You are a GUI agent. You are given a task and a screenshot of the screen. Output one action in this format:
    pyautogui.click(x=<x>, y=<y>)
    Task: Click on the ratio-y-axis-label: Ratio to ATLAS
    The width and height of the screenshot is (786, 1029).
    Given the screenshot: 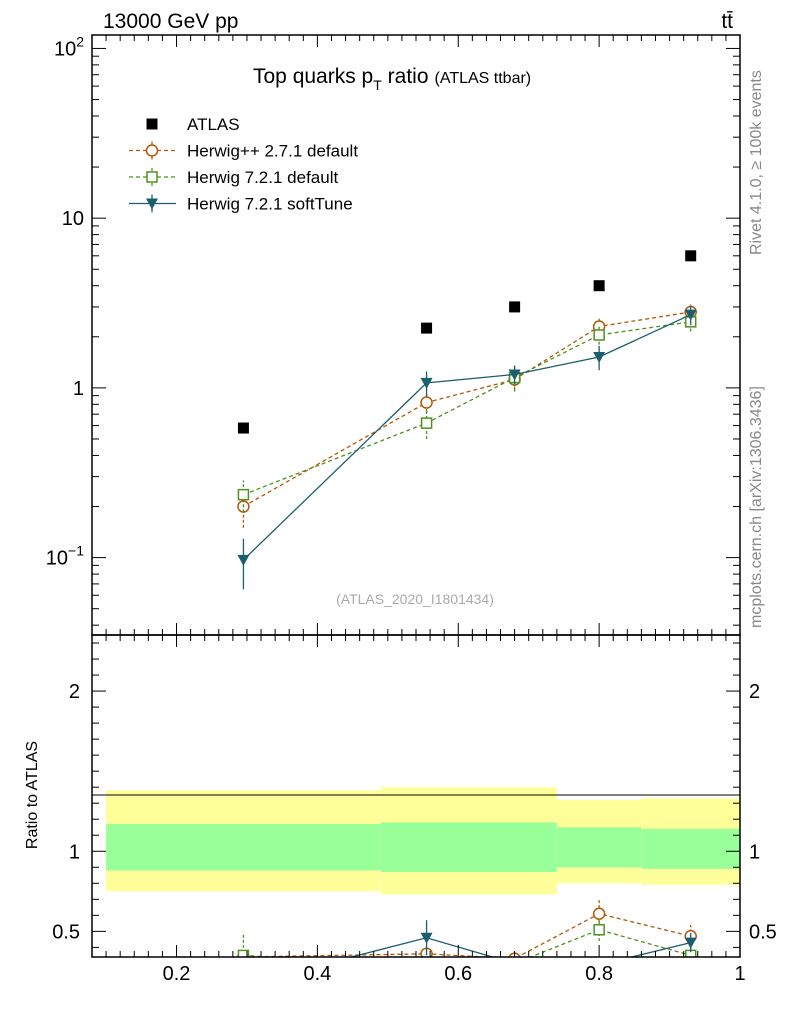 What is the action you would take?
    pyautogui.click(x=32, y=795)
    